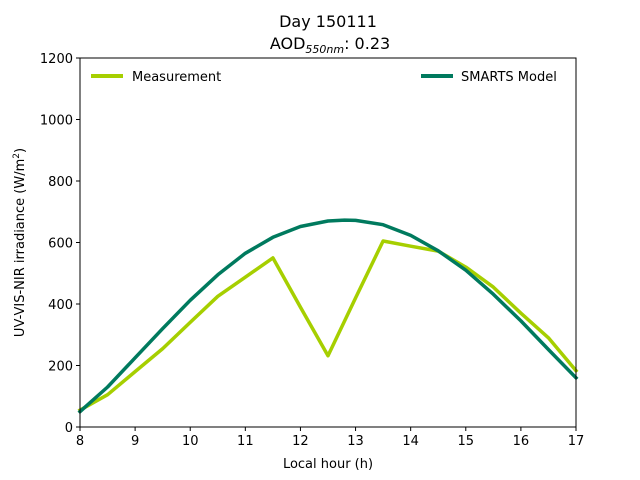  Describe the element at coordinates (367, 43) in the screenshot. I see `subtitle-suffix: : 0.23` at that location.